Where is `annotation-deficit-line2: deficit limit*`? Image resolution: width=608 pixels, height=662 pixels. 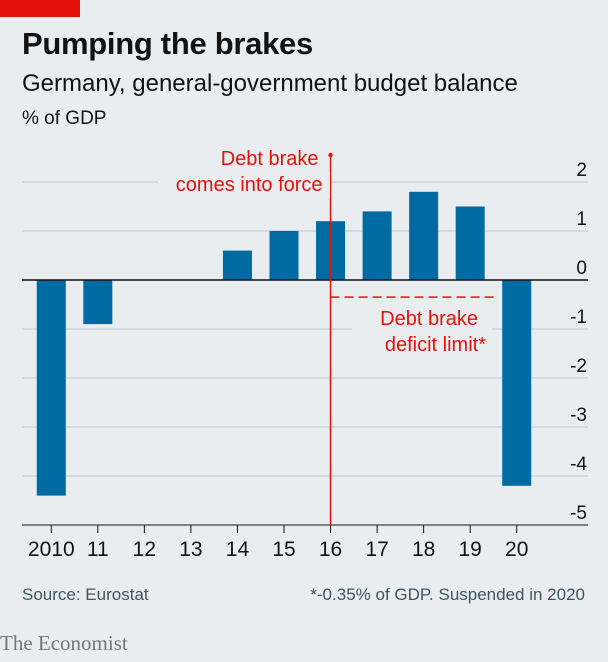 annotation-deficit-line2: deficit limit* is located at coordinates (435, 345).